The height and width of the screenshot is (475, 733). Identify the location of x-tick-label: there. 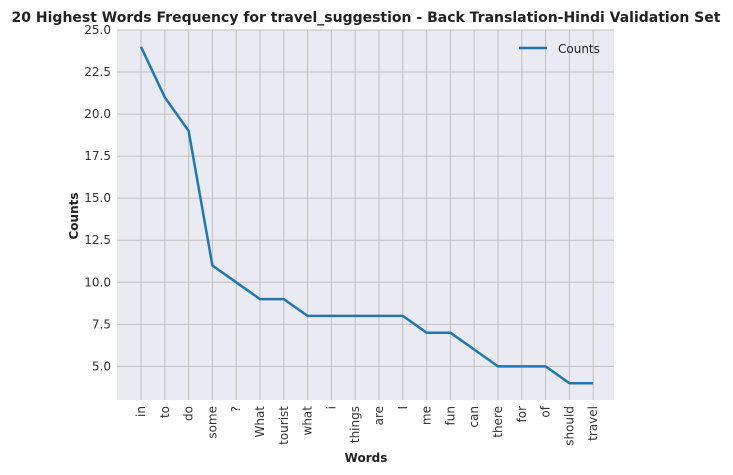
(498, 422).